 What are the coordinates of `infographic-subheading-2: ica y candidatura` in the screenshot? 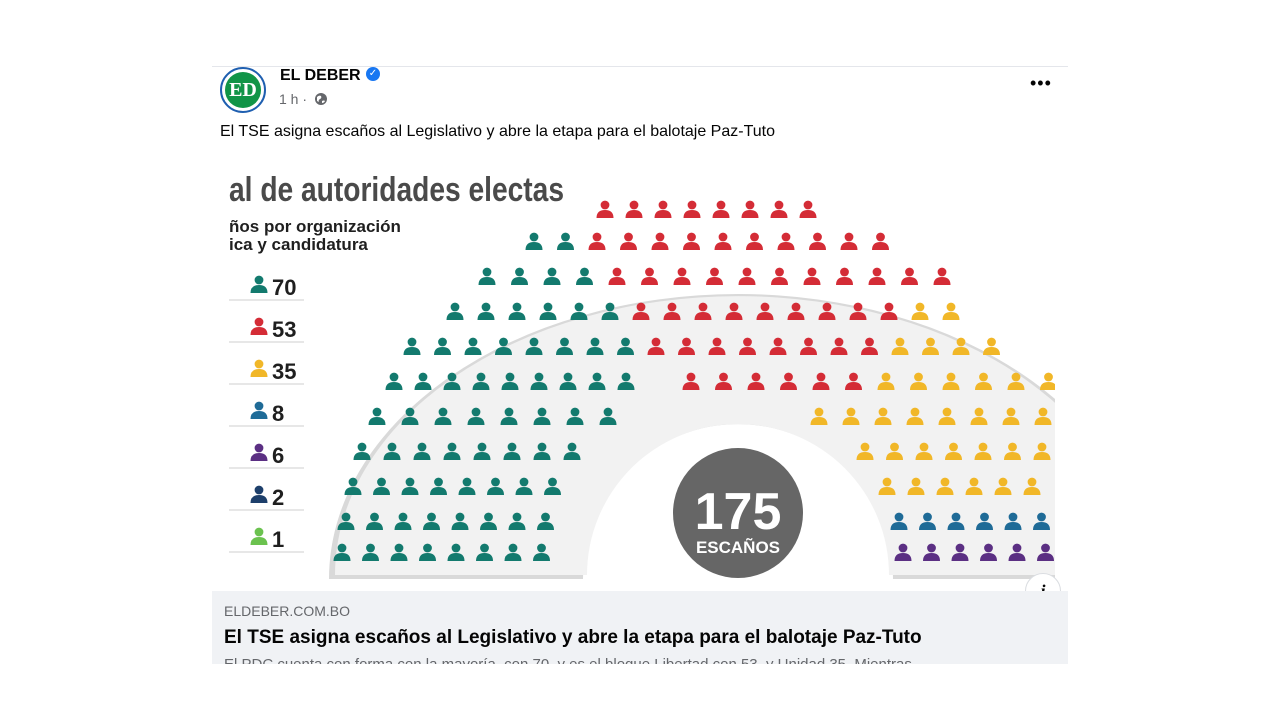 It's located at (298, 244).